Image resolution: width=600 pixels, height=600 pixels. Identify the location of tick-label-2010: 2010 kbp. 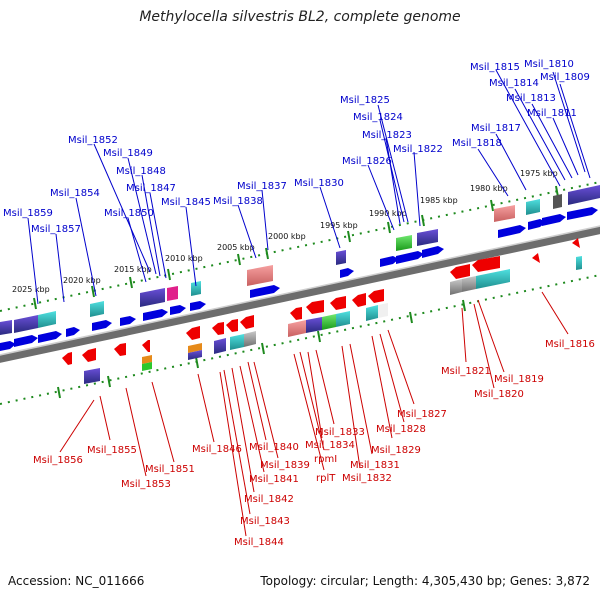
(184, 258).